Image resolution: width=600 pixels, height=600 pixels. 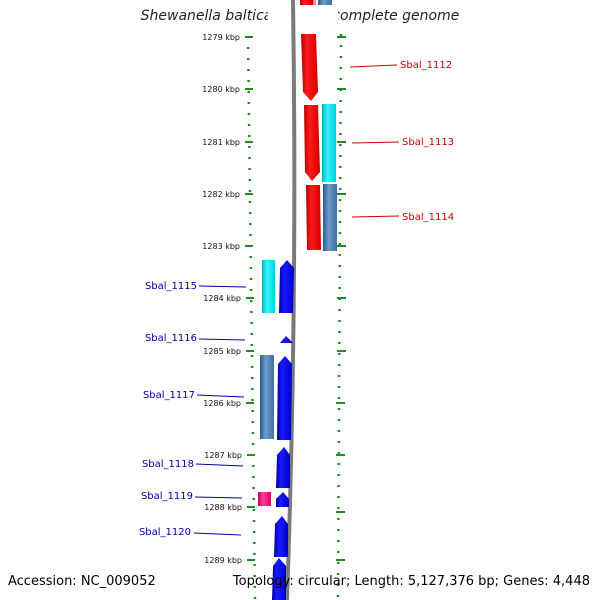 I want to click on gene-label-sbal-1114: Sbal_1114, so click(x=428, y=217).